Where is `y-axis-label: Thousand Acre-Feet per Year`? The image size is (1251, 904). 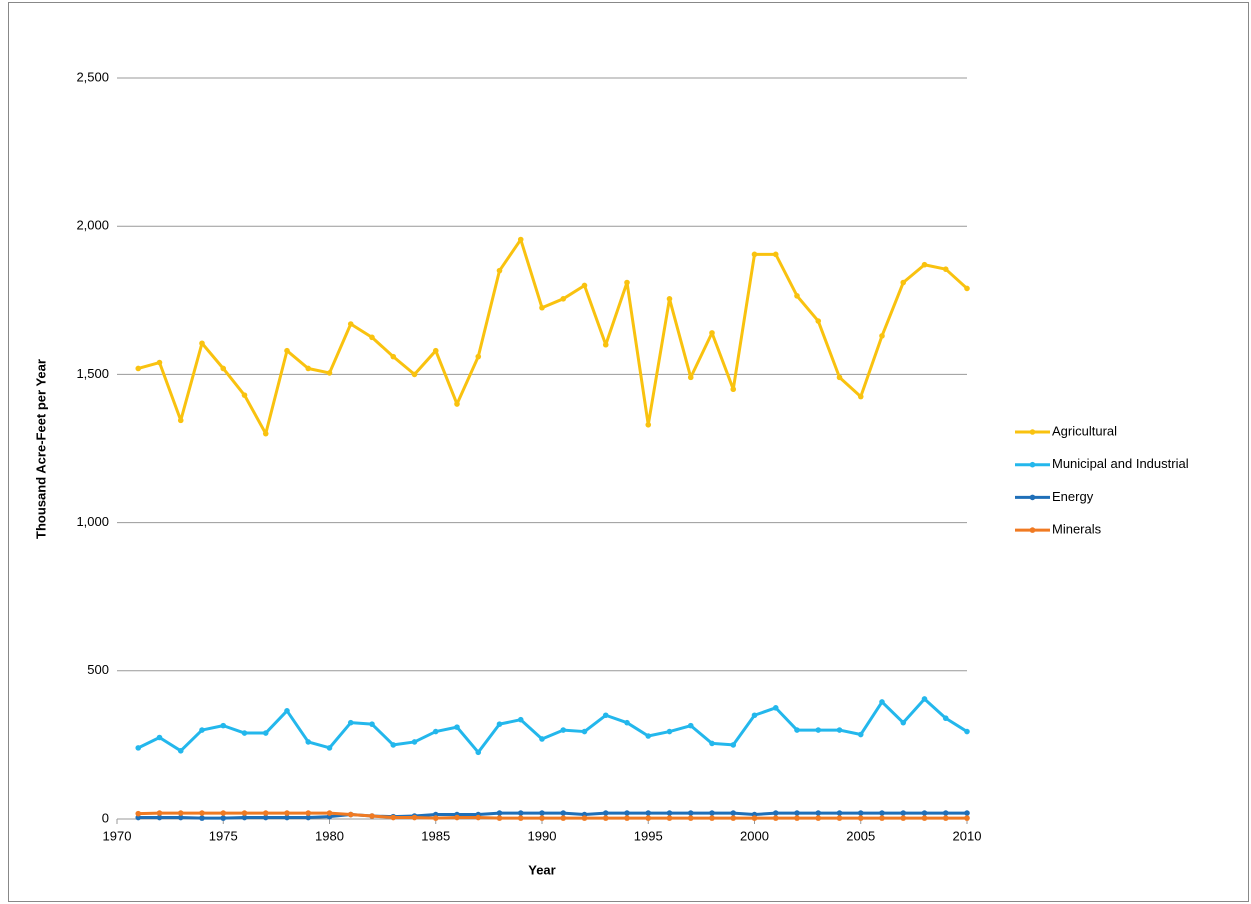 y-axis-label: Thousand Acre-Feet per Year is located at coordinates (40, 449).